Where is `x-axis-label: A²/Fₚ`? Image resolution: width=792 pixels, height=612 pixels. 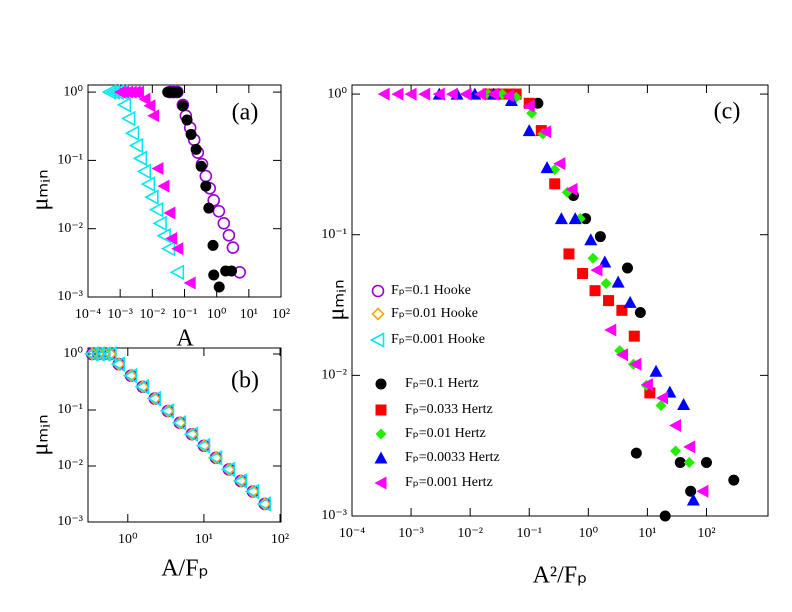
x-axis-label: A²/Fₚ is located at coordinates (560, 576).